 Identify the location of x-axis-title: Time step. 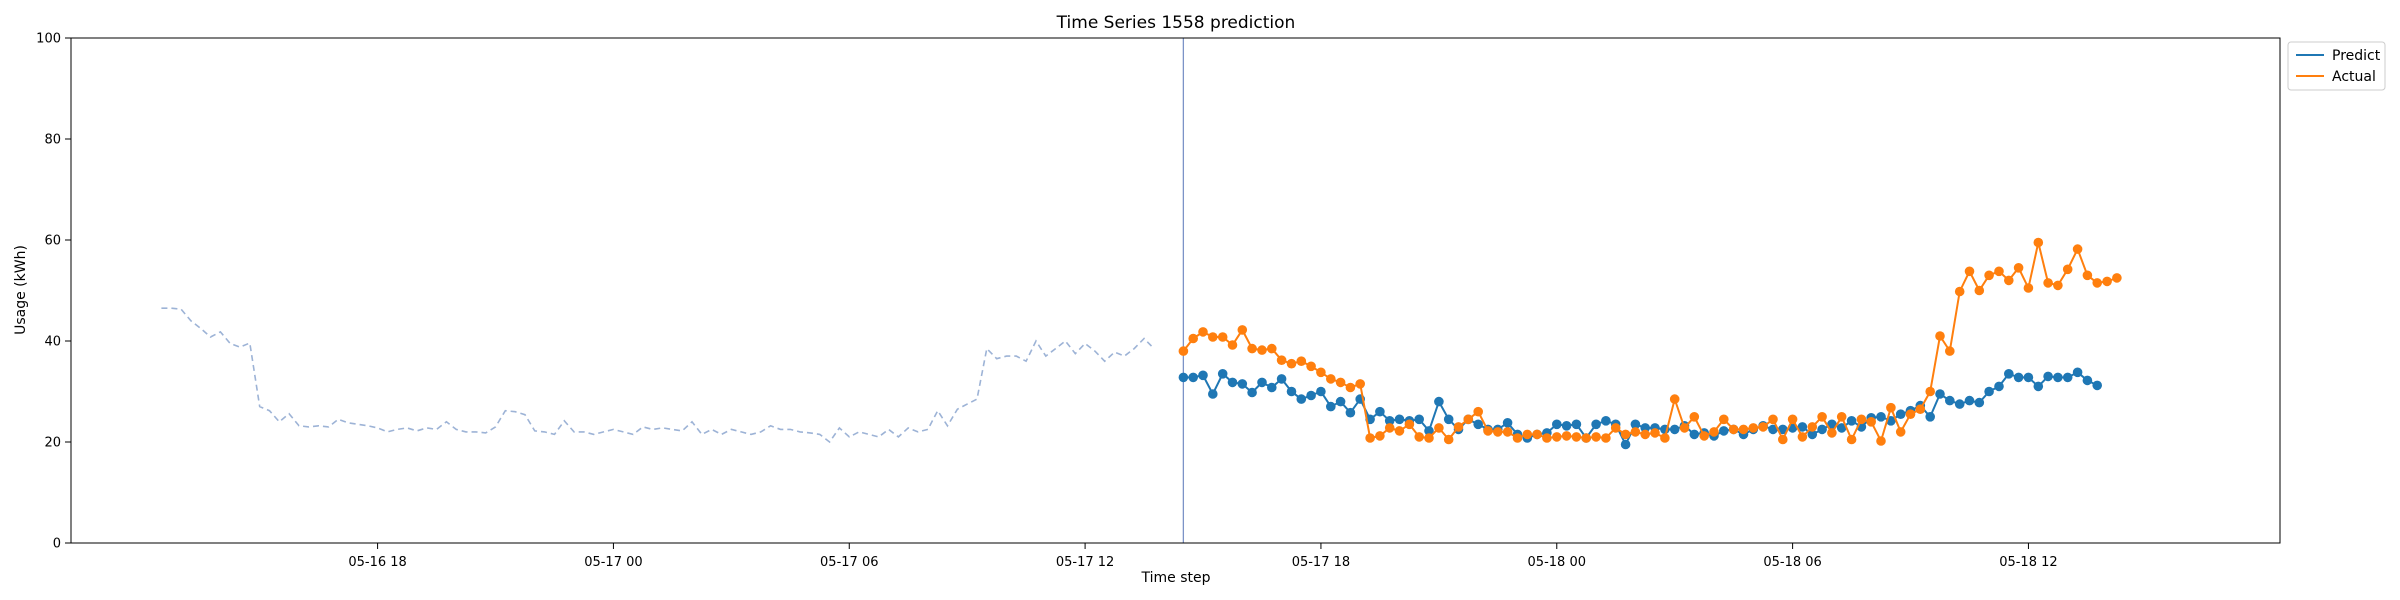
(1176, 578).